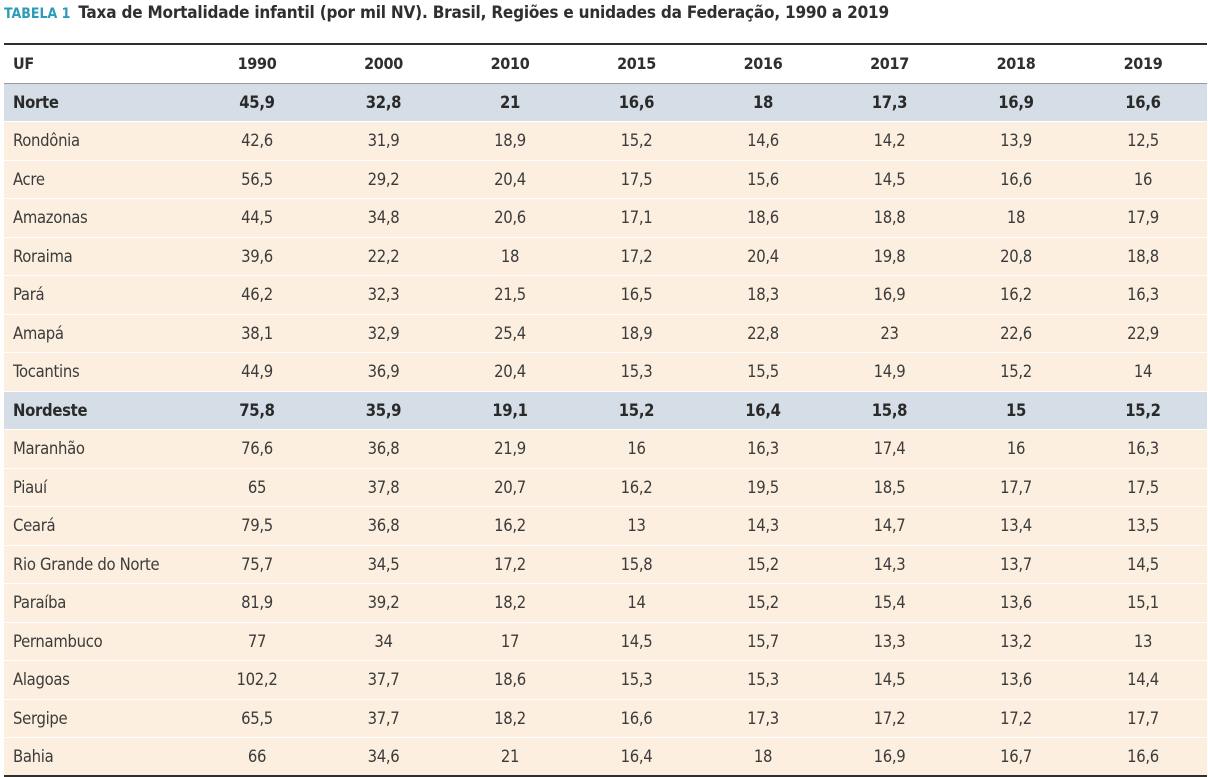 The width and height of the screenshot is (1208, 777). What do you see at coordinates (510, 63) in the screenshot?
I see `column-header-2010: 2010` at bounding box center [510, 63].